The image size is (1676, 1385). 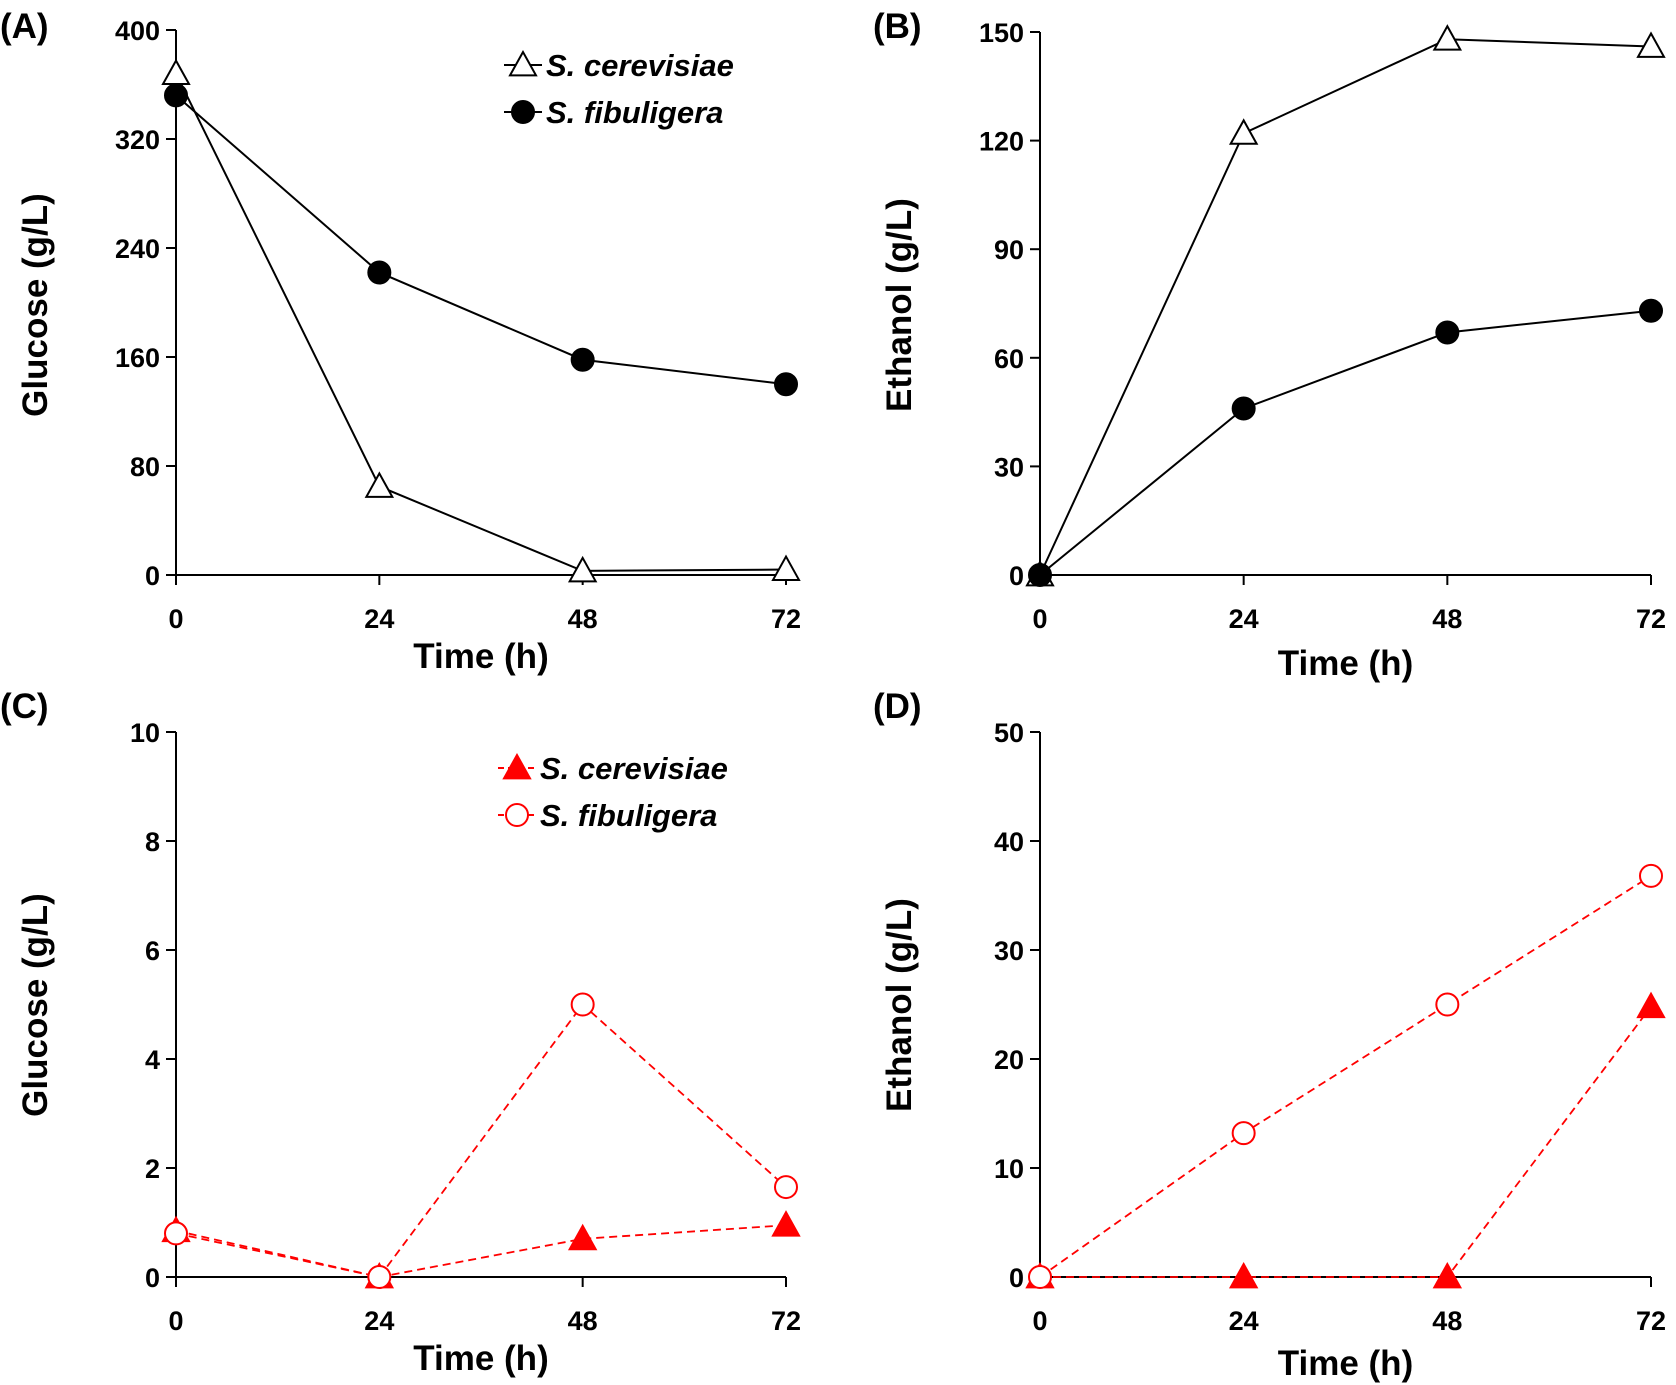 What do you see at coordinates (634, 112) in the screenshot?
I see `panel-a-legend-label-s-fibuligera: S. fibuligera` at bounding box center [634, 112].